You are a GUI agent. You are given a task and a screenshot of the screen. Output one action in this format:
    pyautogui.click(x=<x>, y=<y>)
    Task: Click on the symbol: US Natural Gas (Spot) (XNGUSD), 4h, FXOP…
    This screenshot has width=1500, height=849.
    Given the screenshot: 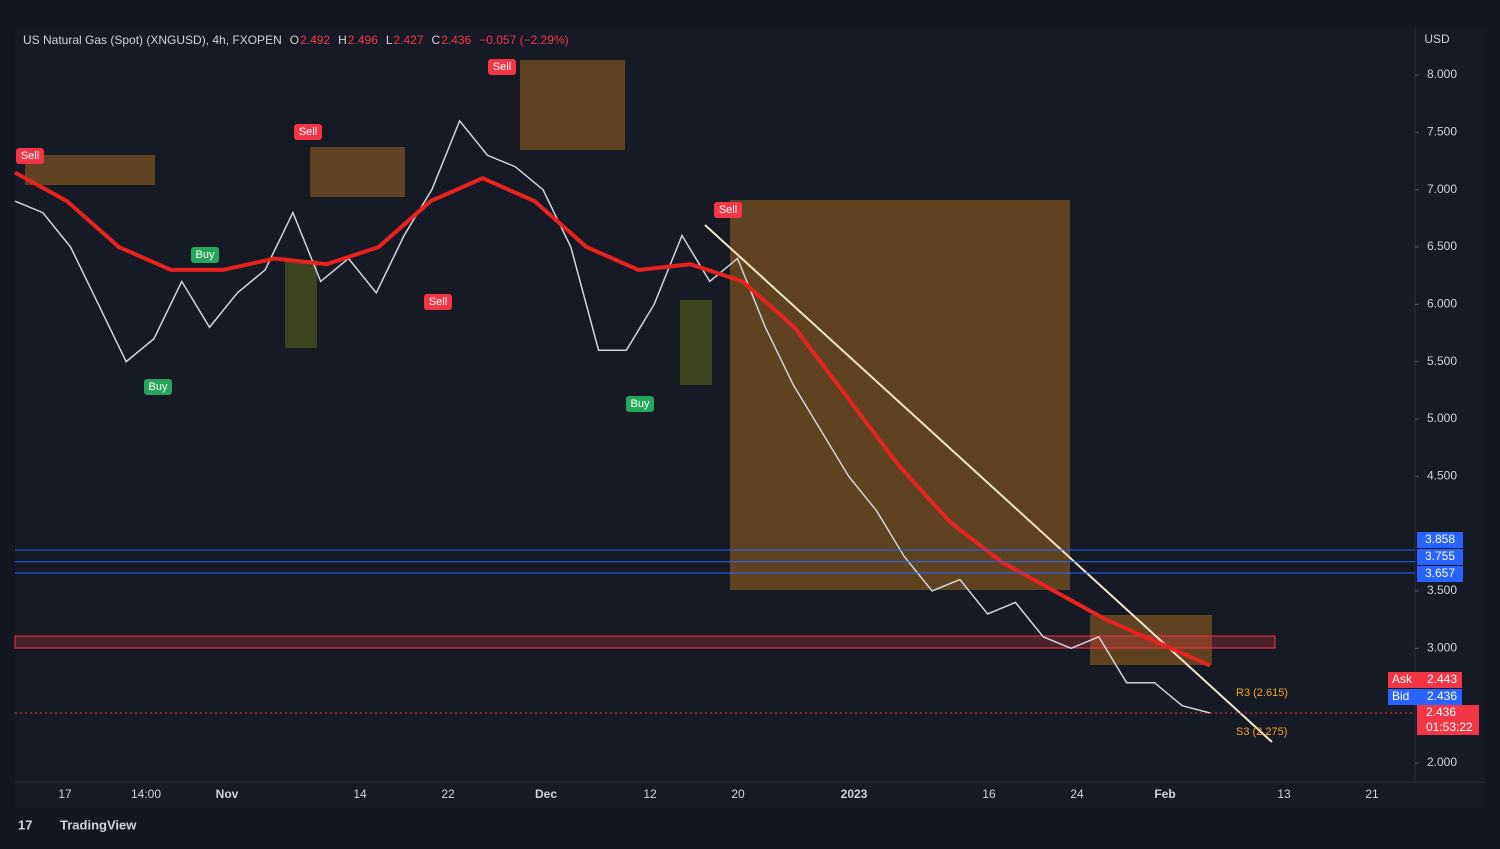 What is the action you would take?
    pyautogui.click(x=152, y=40)
    